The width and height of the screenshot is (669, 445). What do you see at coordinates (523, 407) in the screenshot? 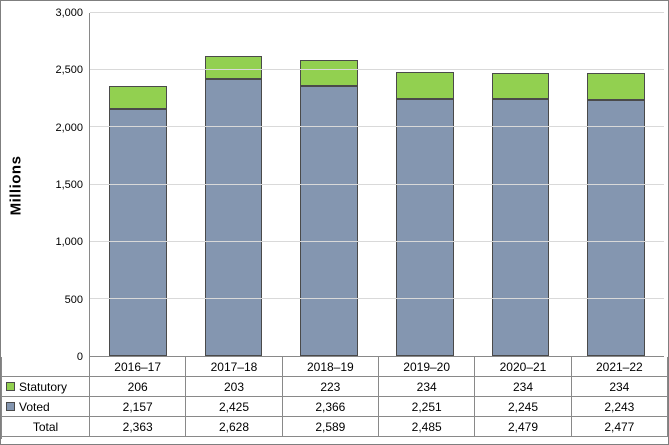
I see `table-value-cell: 2,245` at bounding box center [523, 407].